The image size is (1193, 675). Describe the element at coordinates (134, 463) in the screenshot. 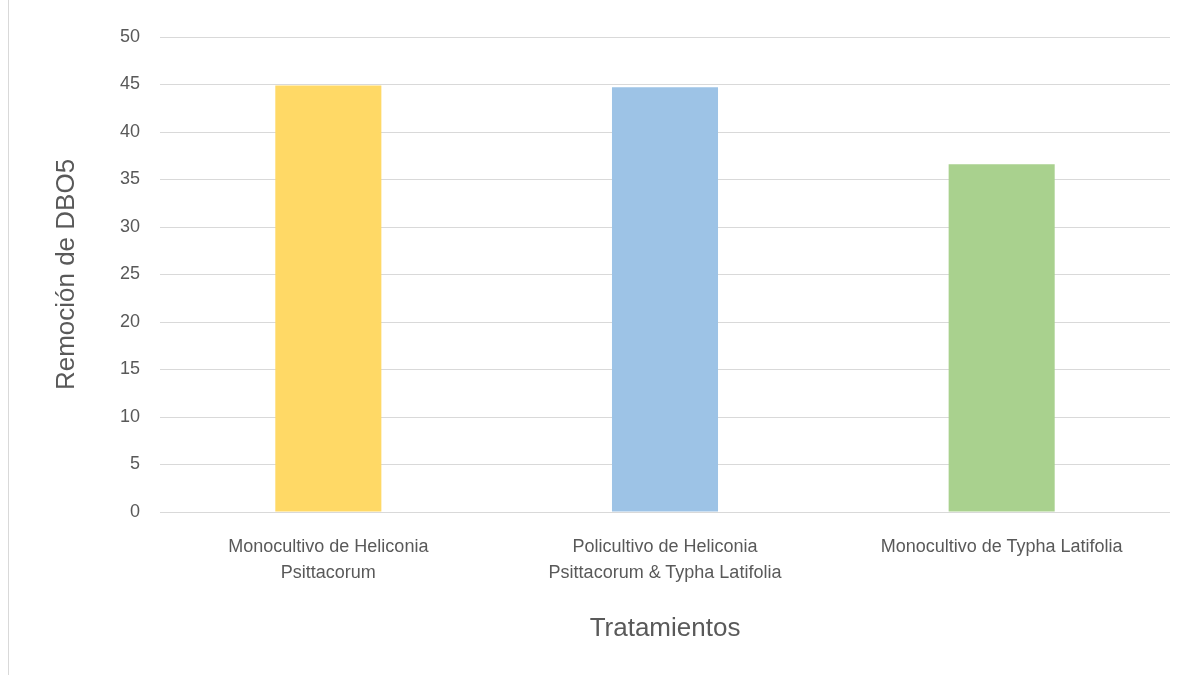

I see `y-tick-label: 5` at that location.